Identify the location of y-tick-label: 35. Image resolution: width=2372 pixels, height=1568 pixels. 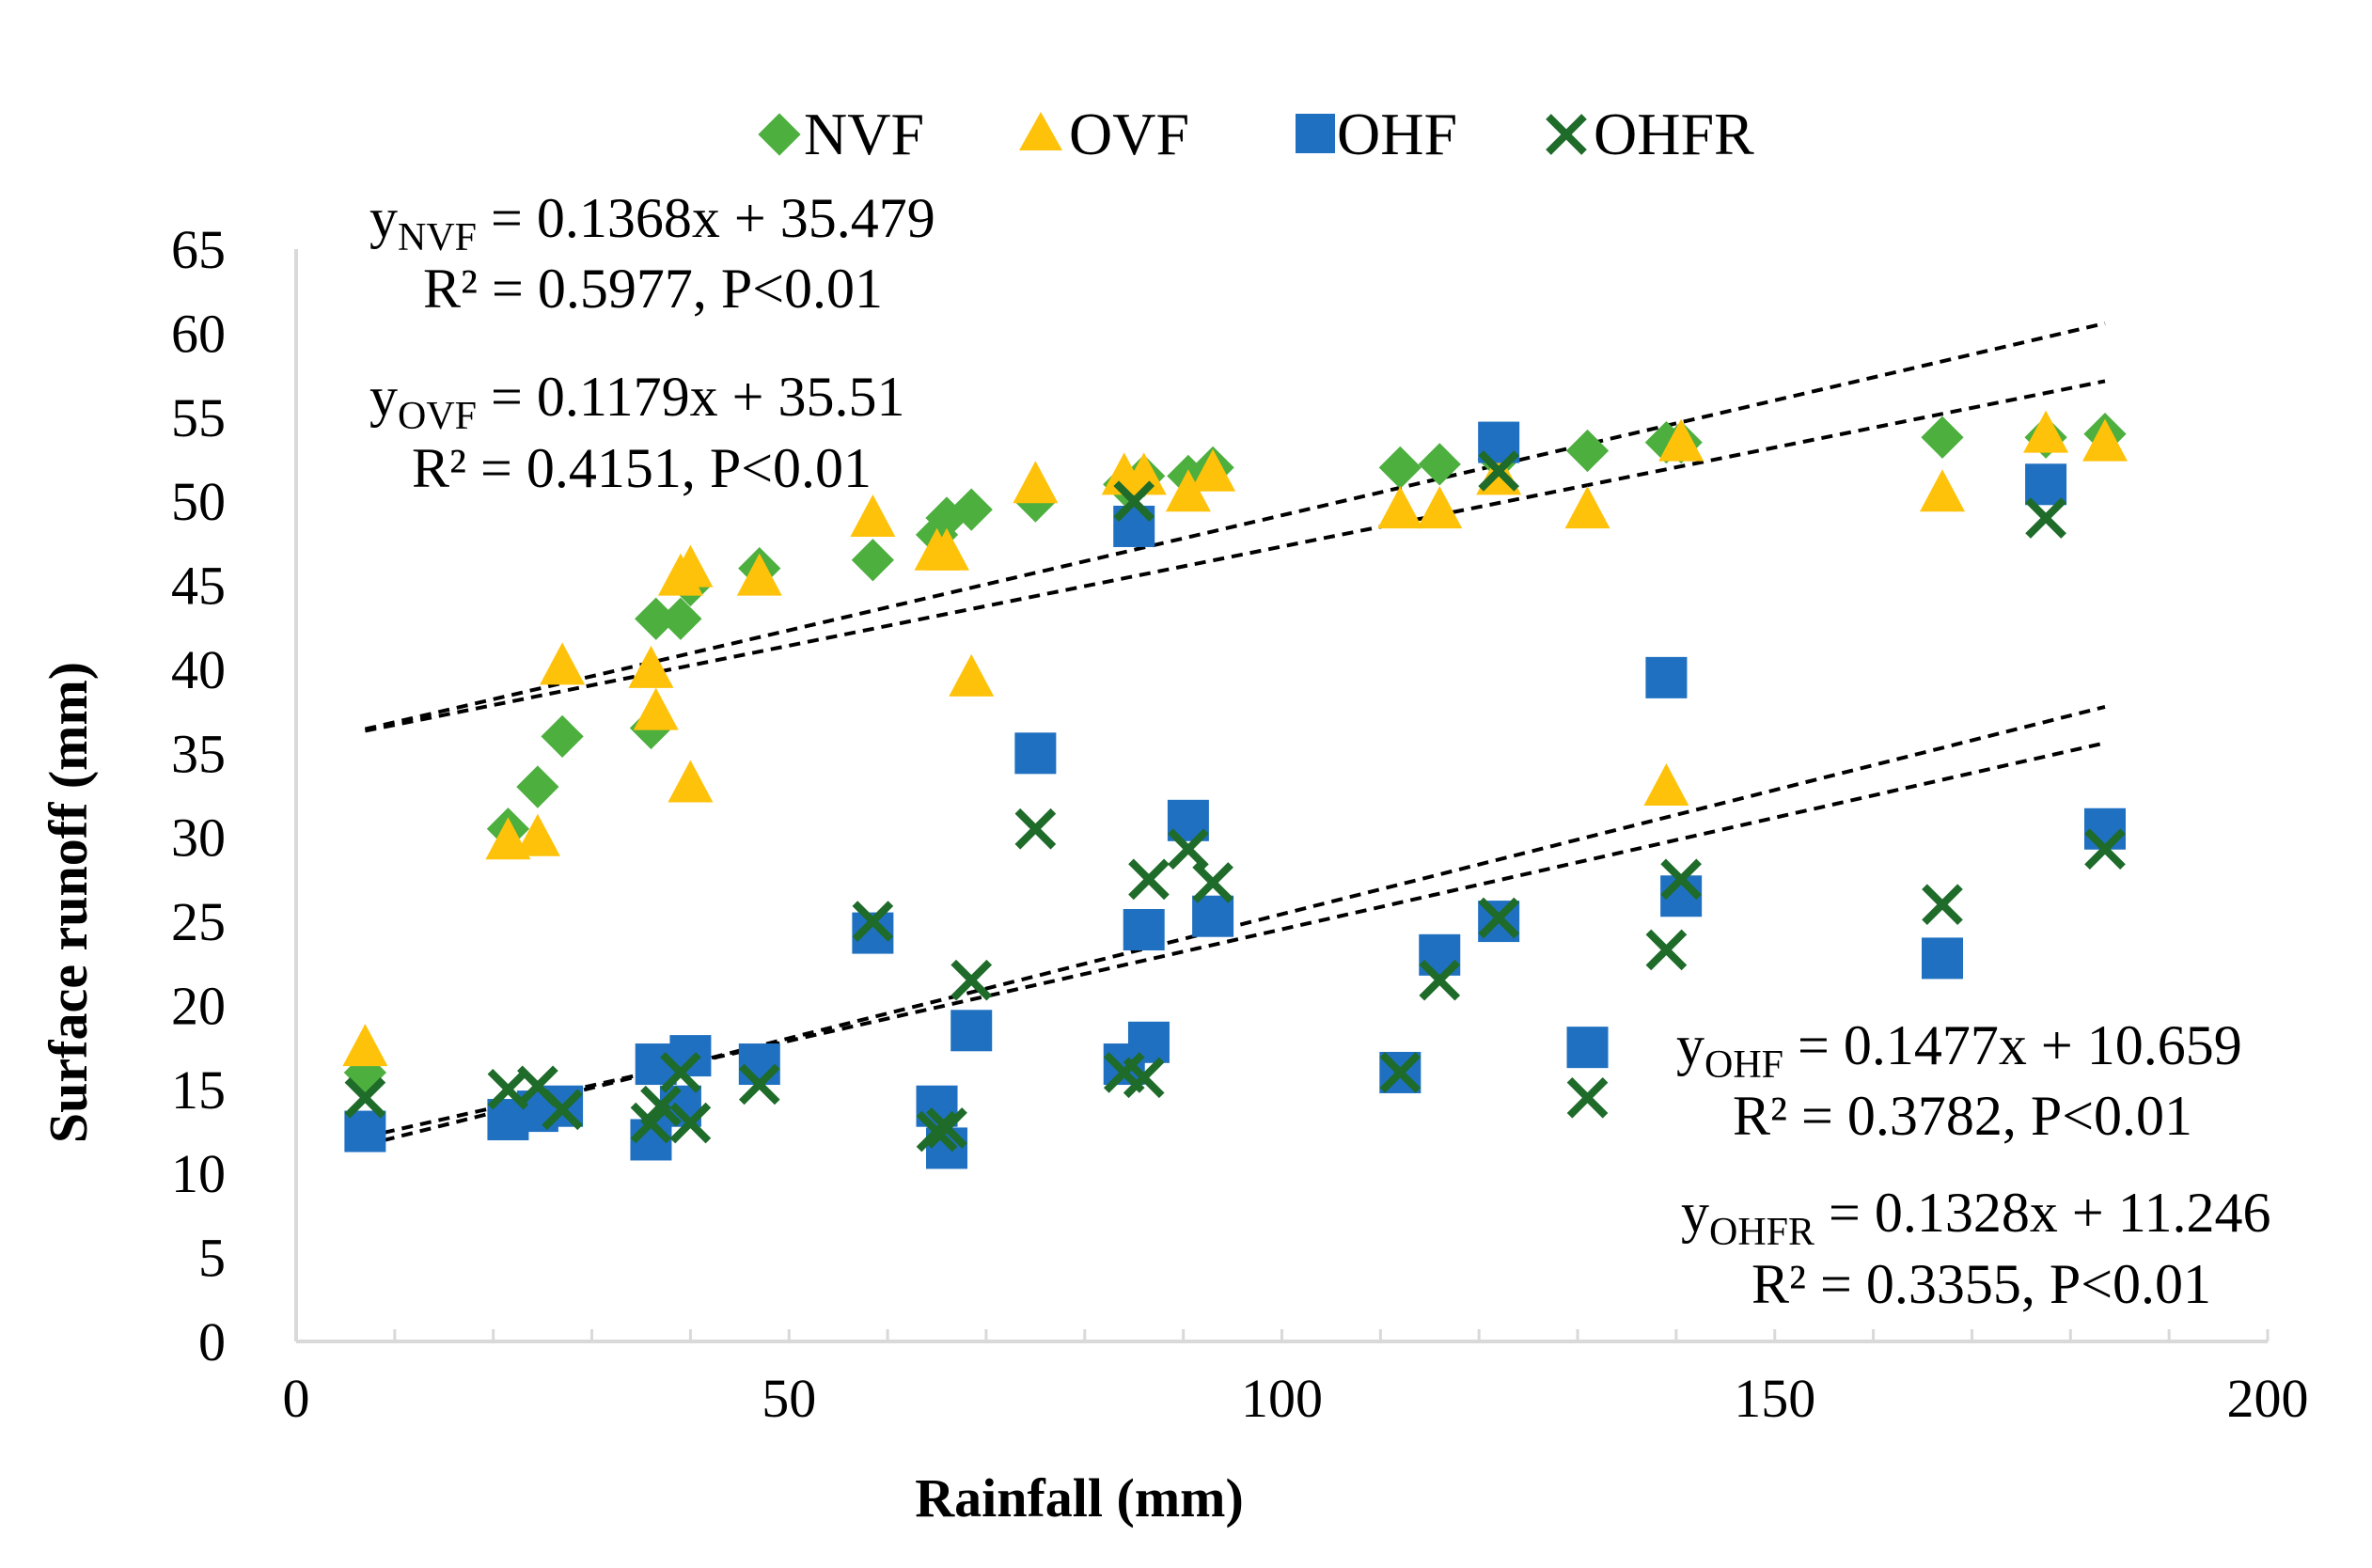
(198, 753).